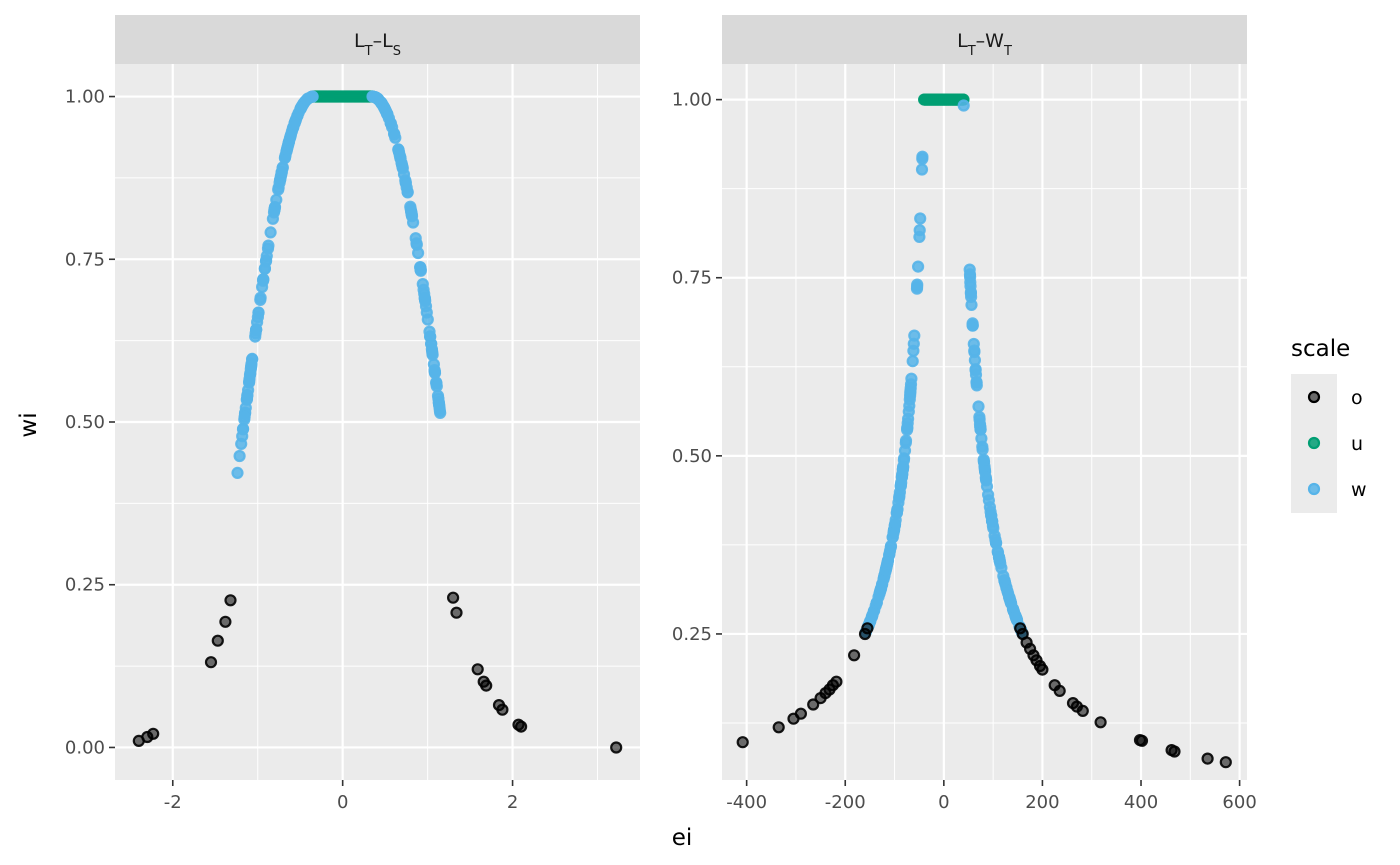 The height and width of the screenshot is (865, 1400). What do you see at coordinates (845, 802) in the screenshot?
I see `x-tick-label: -200` at bounding box center [845, 802].